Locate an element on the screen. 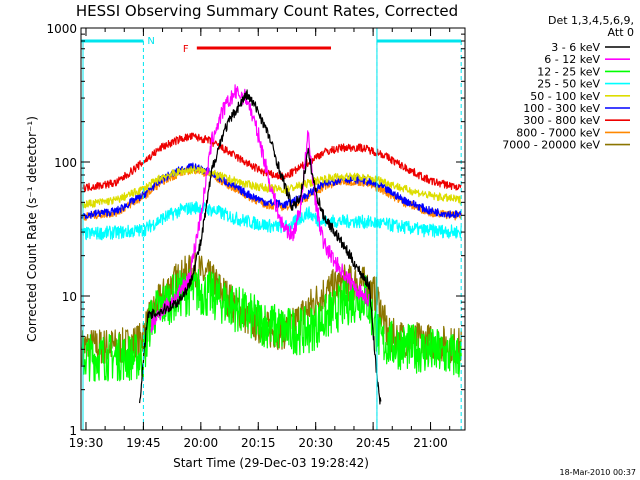  x-tick-label-2: 20:00 is located at coordinates (201, 443).